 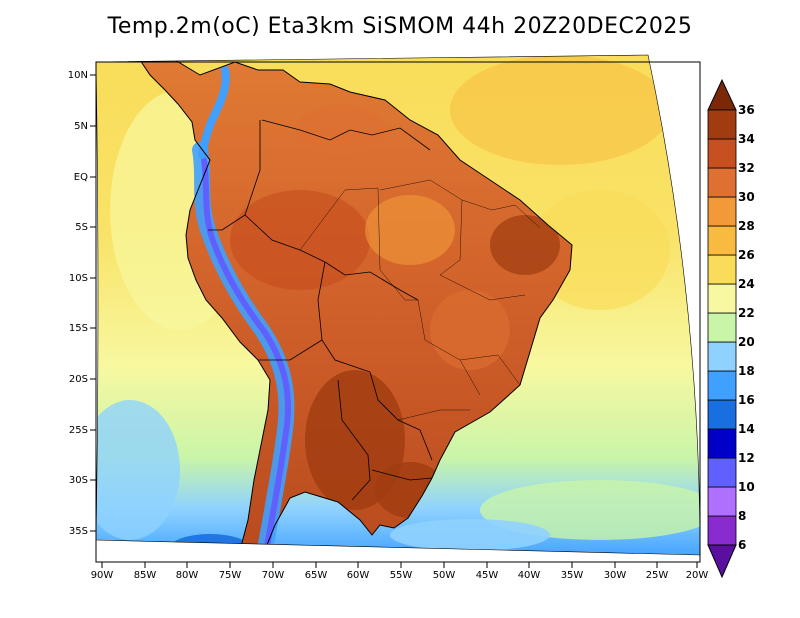 What do you see at coordinates (210, 544) in the screenshot?
I see `cold-ocean-patch` at bounding box center [210, 544].